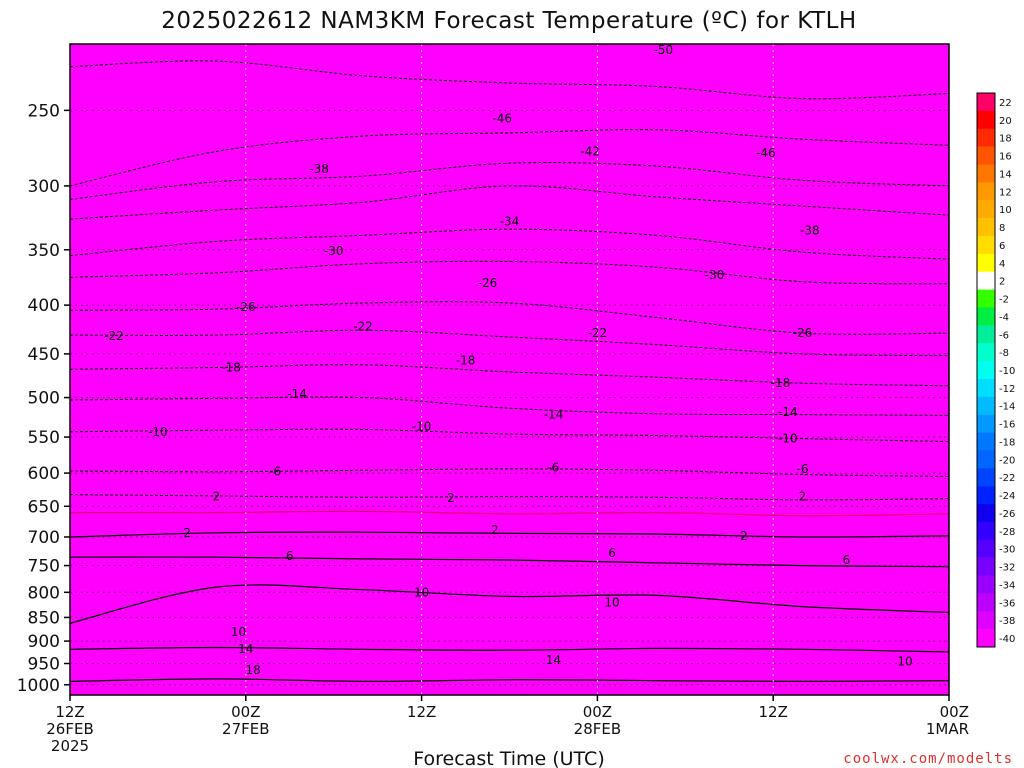  I want to click on contour-label: -30, so click(334, 251).